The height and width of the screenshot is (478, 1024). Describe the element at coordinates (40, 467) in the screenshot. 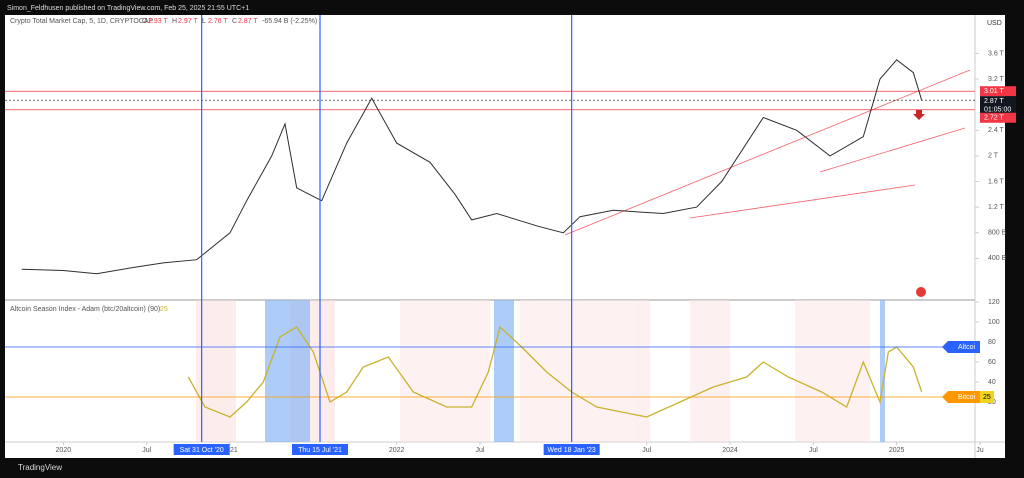

I see `brand: TradingView` at that location.